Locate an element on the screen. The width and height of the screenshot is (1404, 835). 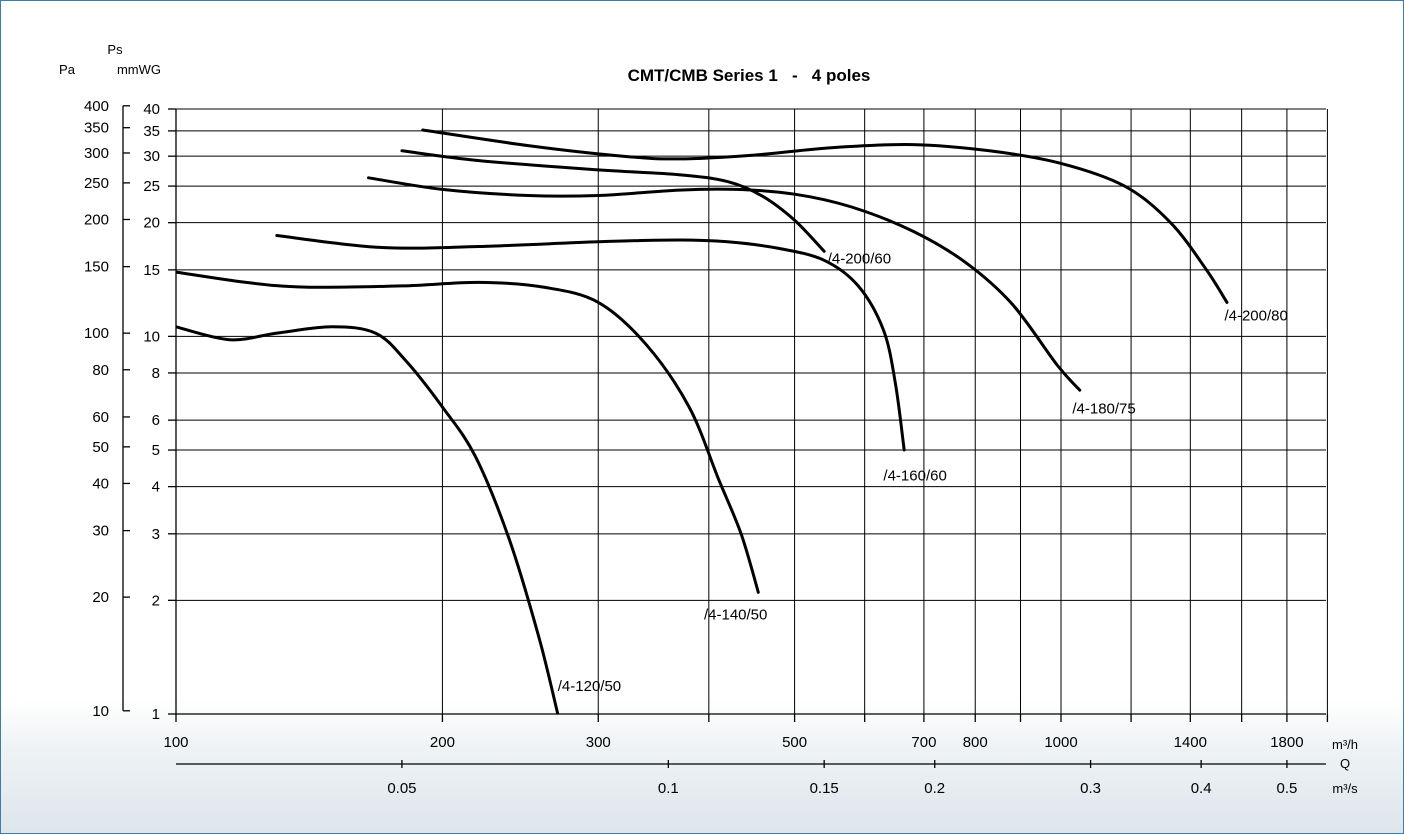
x-tick-label-m3s: 0.2 is located at coordinates (934, 788).